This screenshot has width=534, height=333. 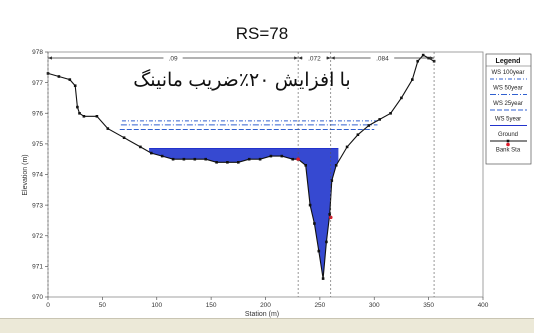 I want to click on manning-n-label: .072, so click(x=314, y=58).